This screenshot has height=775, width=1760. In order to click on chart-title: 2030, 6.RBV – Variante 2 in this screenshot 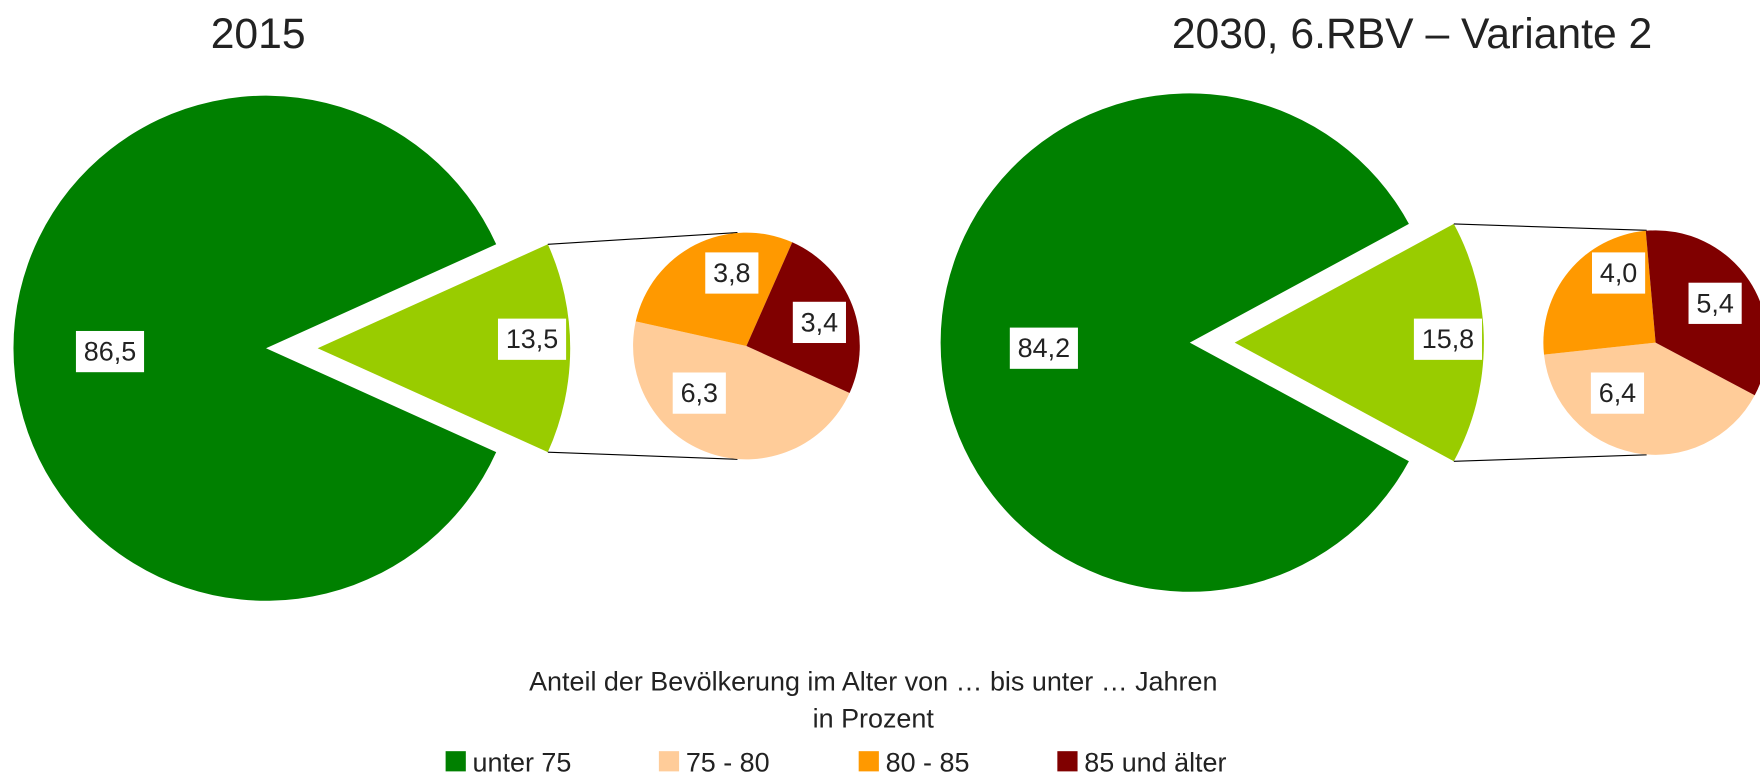, I will do `click(1412, 34)`.